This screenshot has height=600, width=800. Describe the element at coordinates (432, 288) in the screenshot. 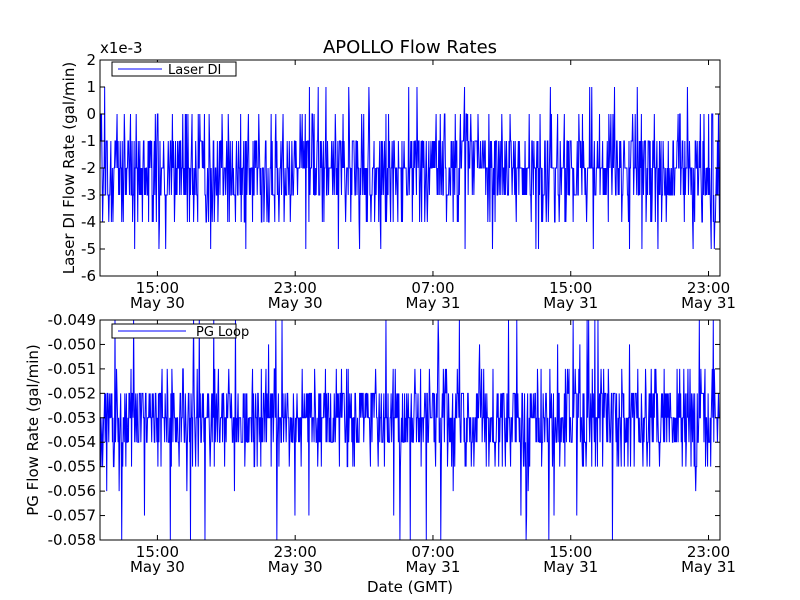

I see `top-x-tick-time: 07:00` at that location.